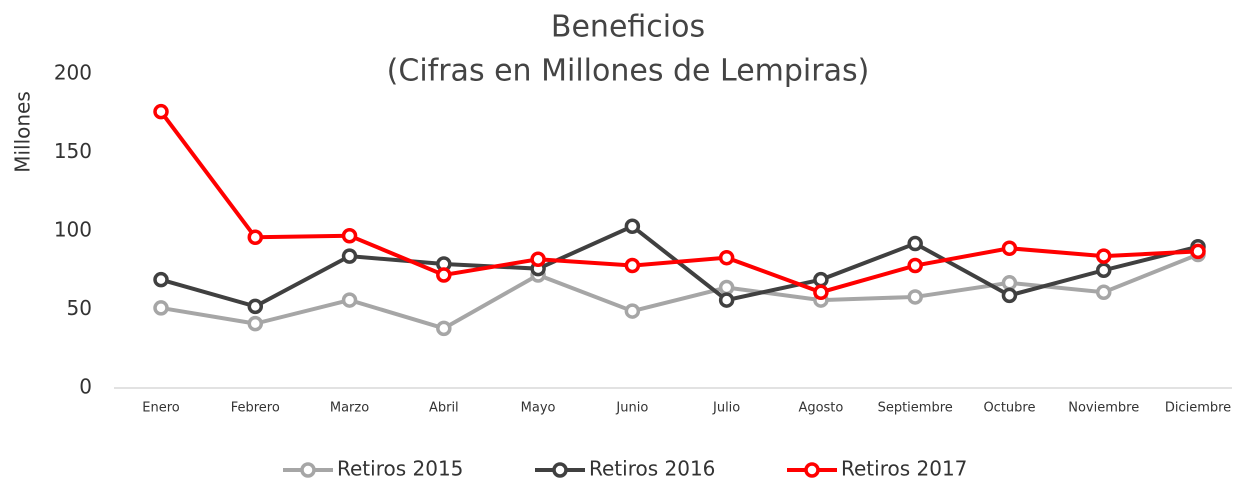 This screenshot has height=487, width=1239. What do you see at coordinates (73, 230) in the screenshot?
I see `y-tick-label: 100` at bounding box center [73, 230].